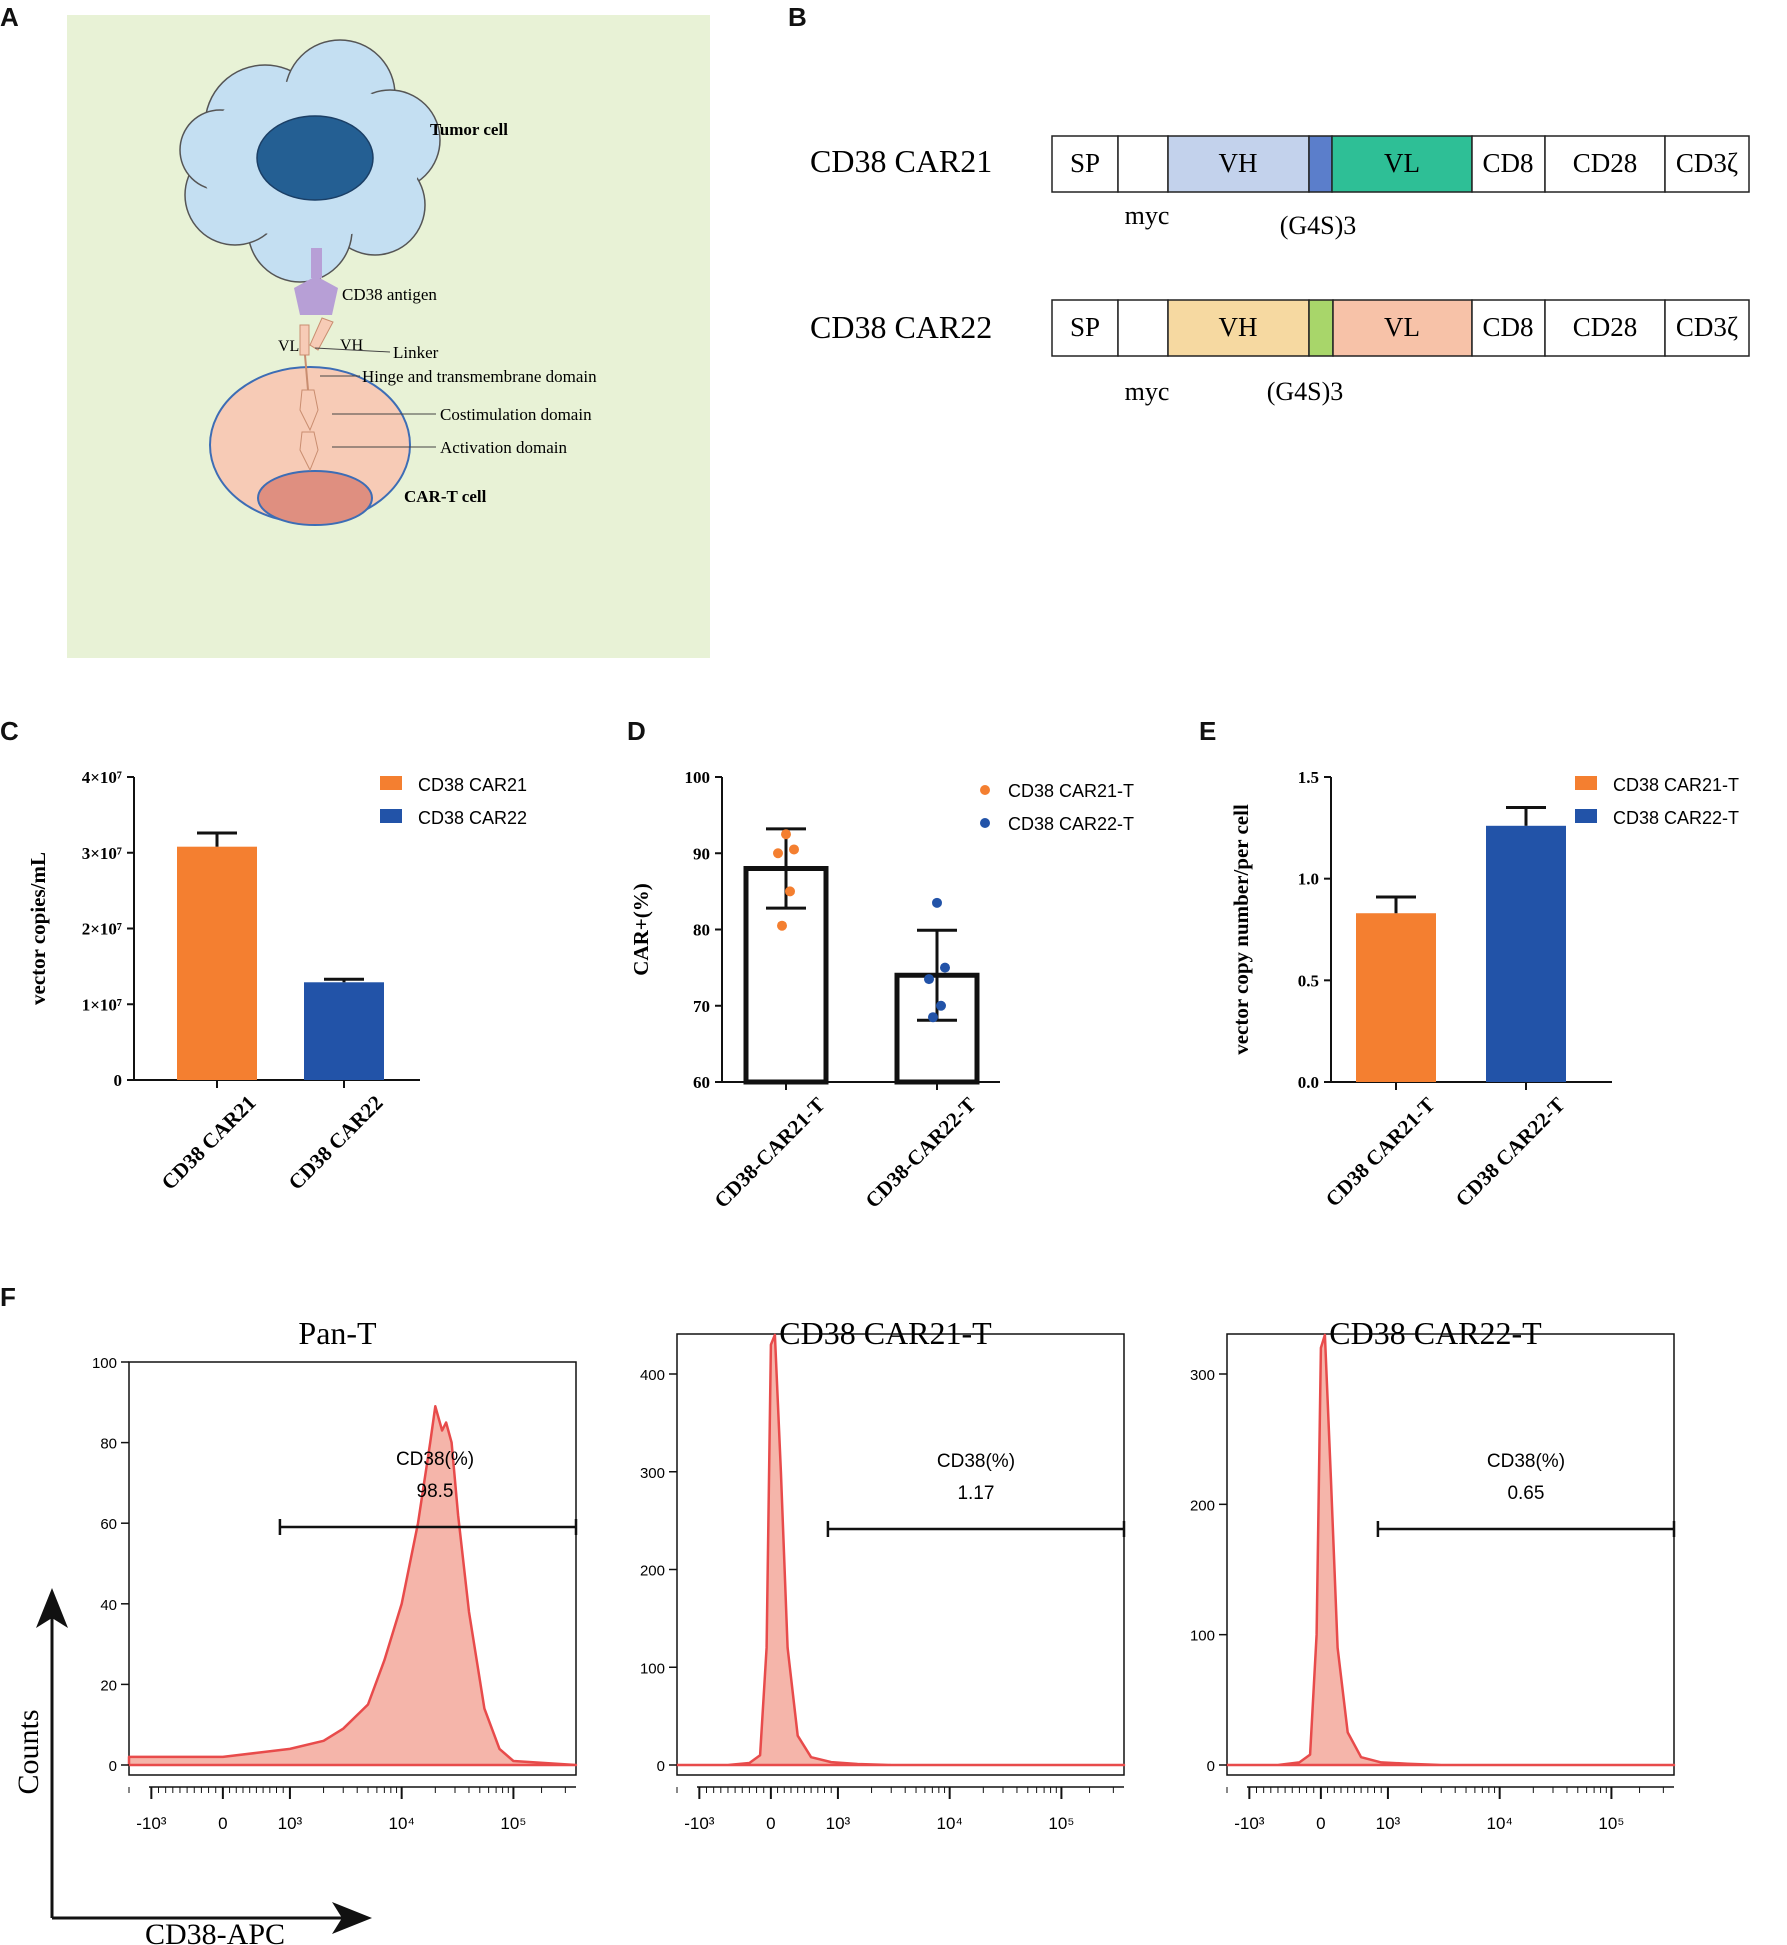 This screenshot has height=1945, width=1787. What do you see at coordinates (304, 340) in the screenshot?
I see `vl-domain` at bounding box center [304, 340].